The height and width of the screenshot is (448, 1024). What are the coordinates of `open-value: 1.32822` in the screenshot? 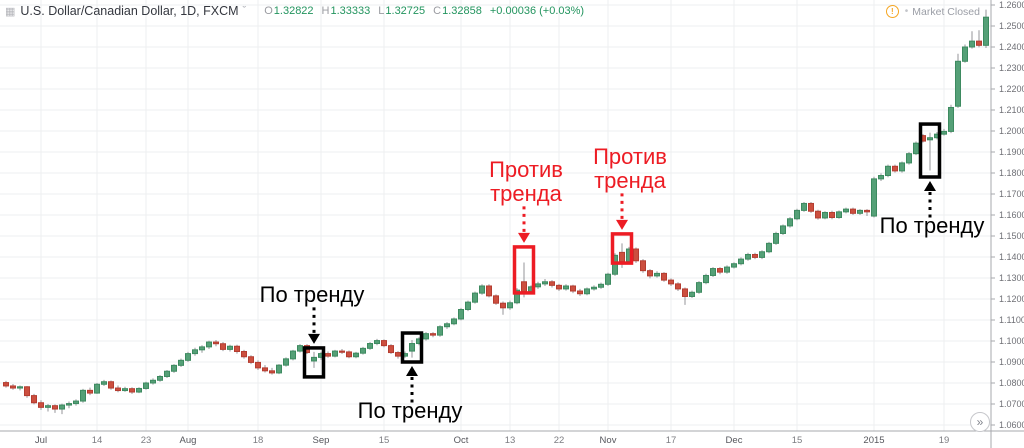 It's located at (293, 11).